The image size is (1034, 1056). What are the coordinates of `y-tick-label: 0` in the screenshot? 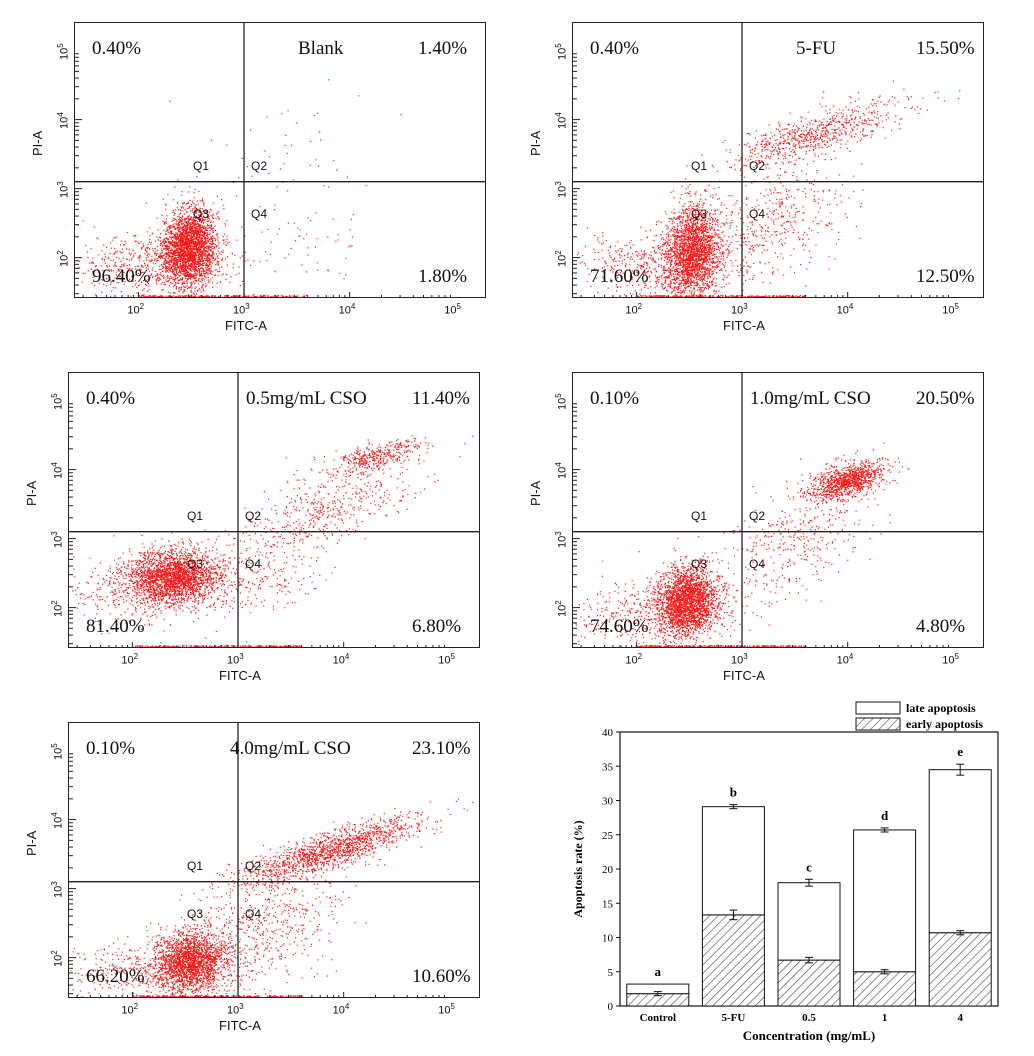 It's located at (611, 1007).